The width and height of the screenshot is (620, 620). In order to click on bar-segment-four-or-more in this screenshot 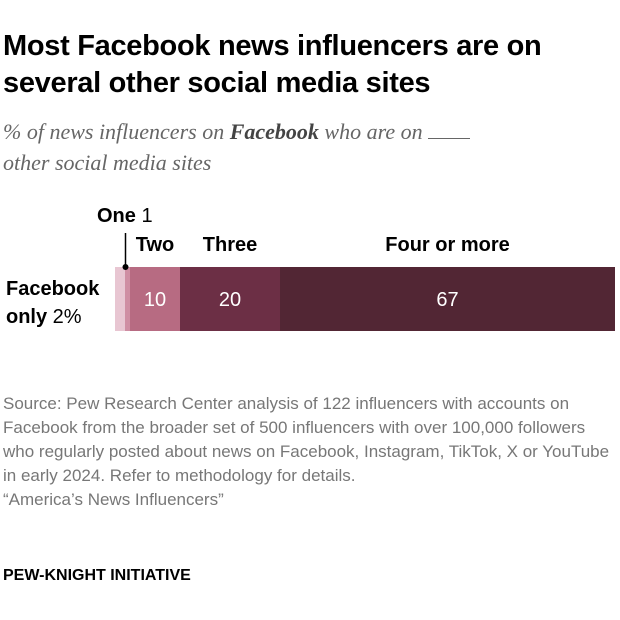, I will do `click(447, 299)`.